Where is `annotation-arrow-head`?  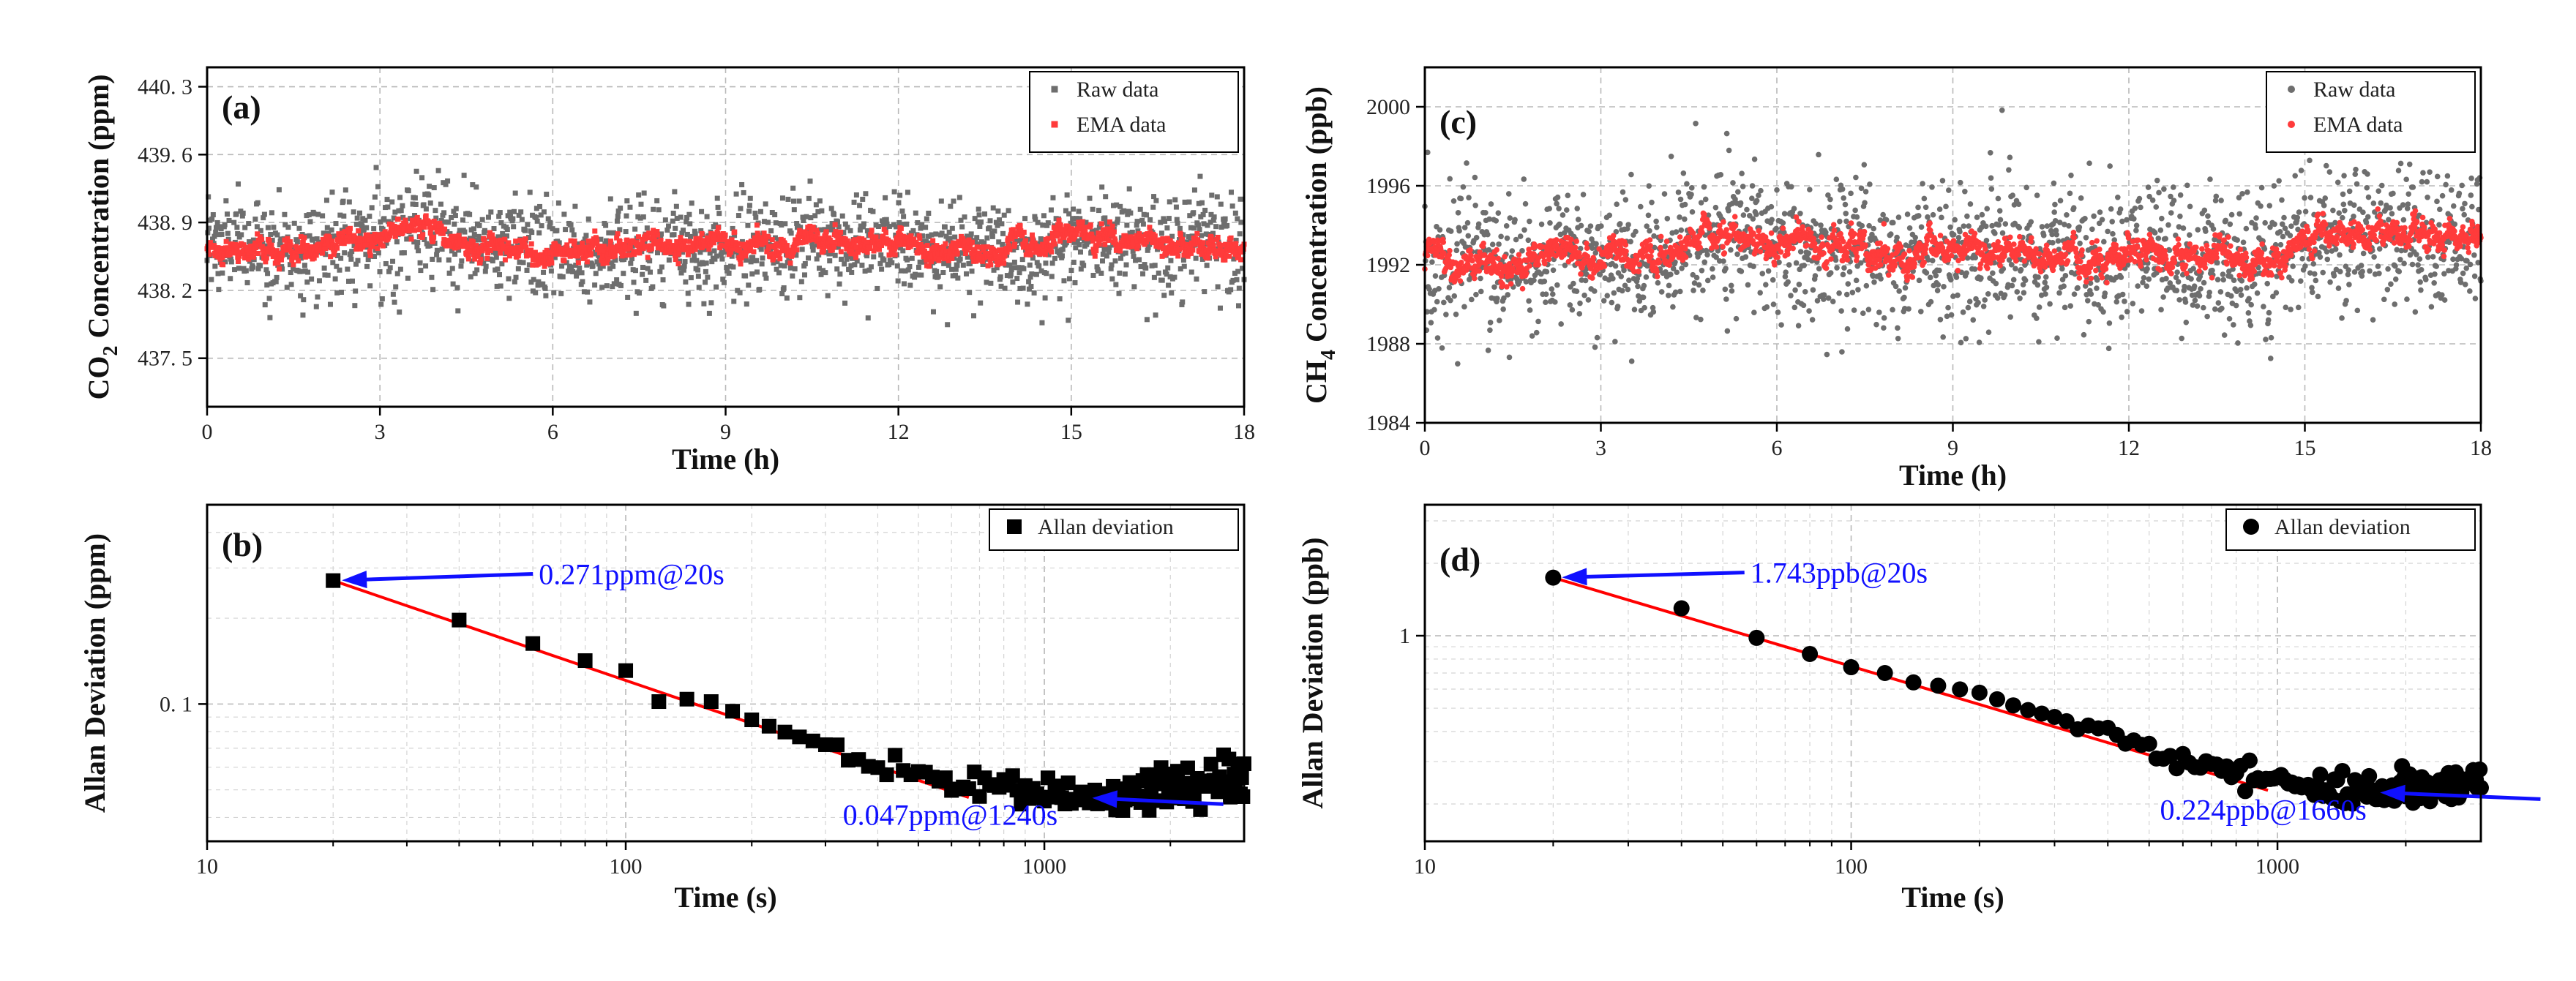
annotation-arrow-head is located at coordinates (1105, 799).